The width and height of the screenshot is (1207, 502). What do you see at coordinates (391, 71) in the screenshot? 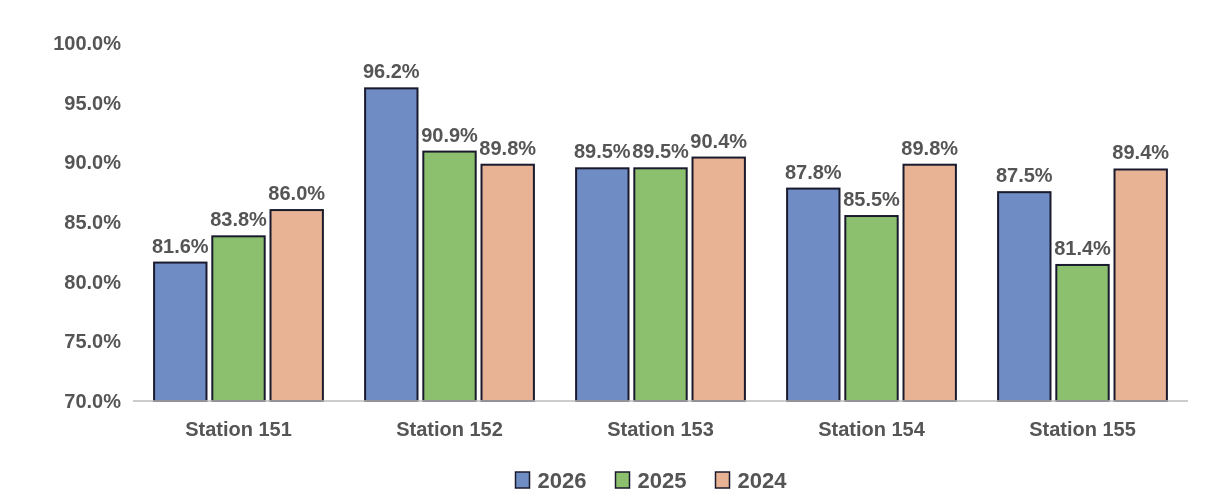
I see `data-label: 96.2%` at bounding box center [391, 71].